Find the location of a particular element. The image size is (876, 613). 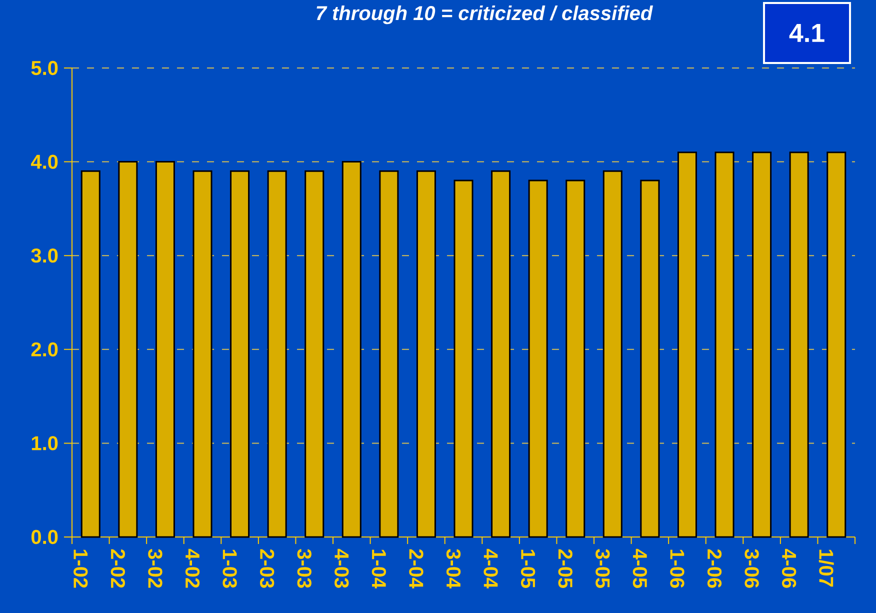

x-tick-label: 1/07 is located at coordinates (826, 568).